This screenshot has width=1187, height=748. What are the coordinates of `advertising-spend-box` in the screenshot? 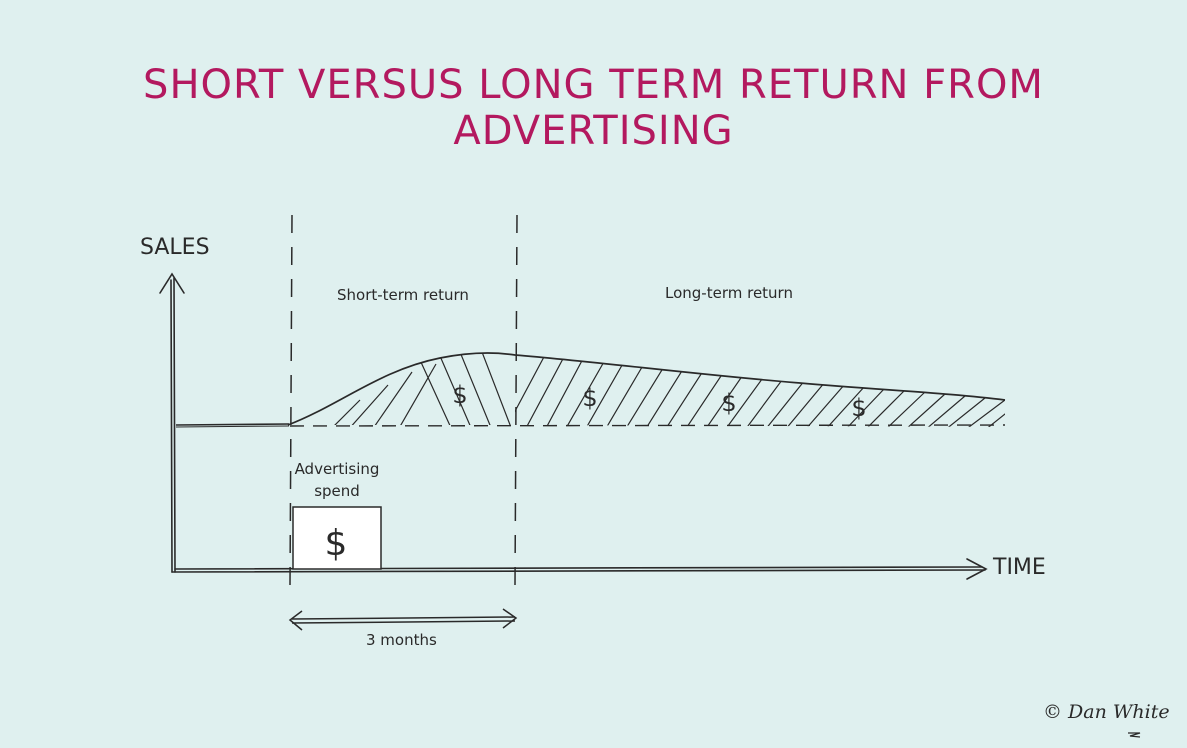 It's located at (337, 538).